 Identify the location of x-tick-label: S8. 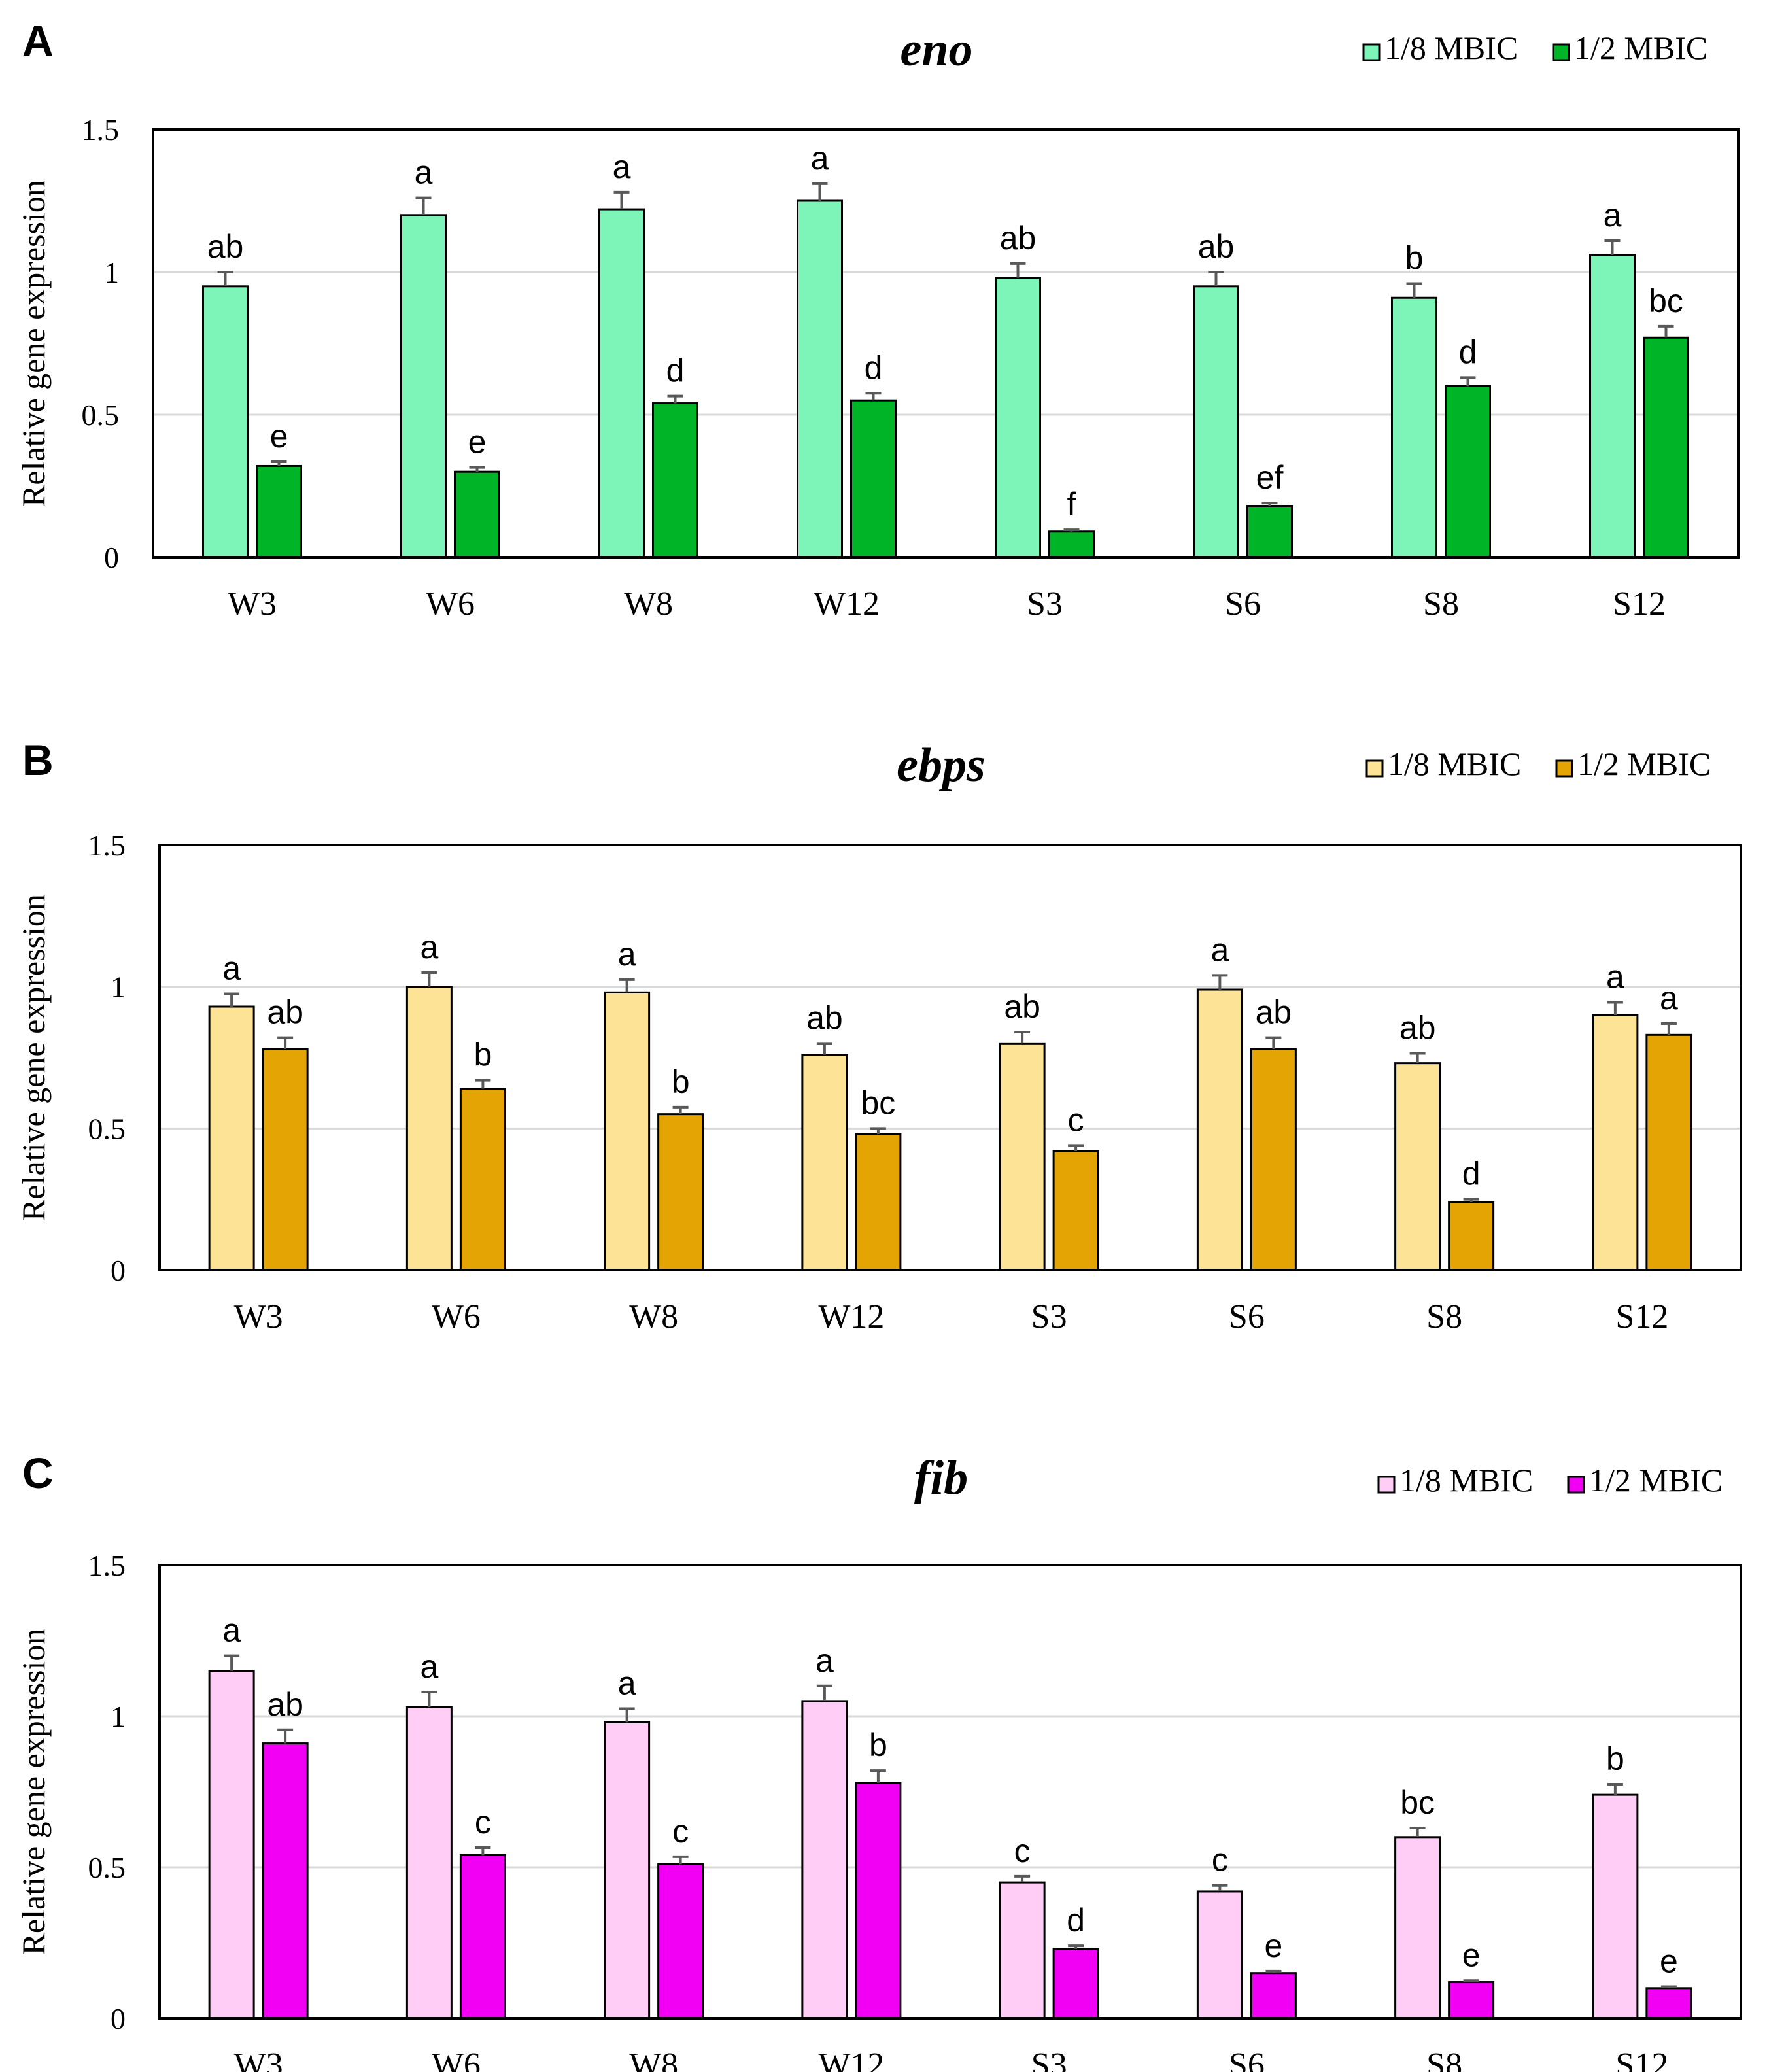
(1444, 2059).